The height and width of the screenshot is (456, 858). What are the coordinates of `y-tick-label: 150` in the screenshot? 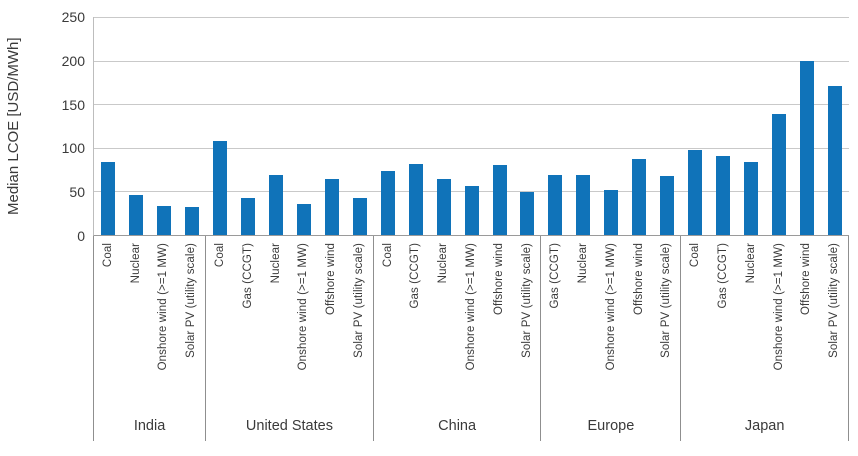 It's located at (73, 104).